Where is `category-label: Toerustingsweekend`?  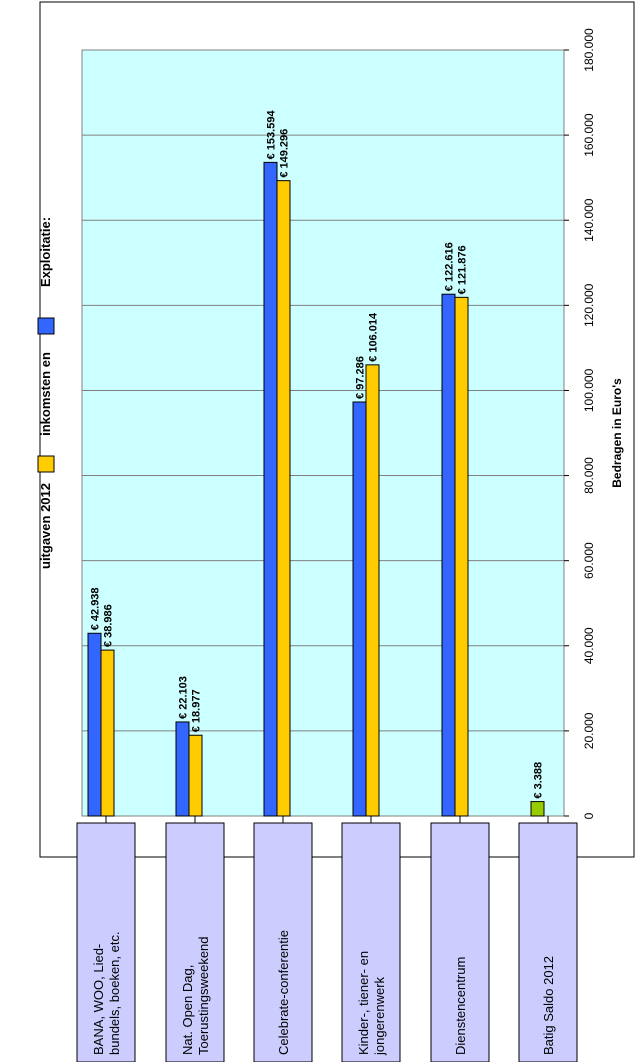 category-label: Toerustingsweekend is located at coordinates (203, 995).